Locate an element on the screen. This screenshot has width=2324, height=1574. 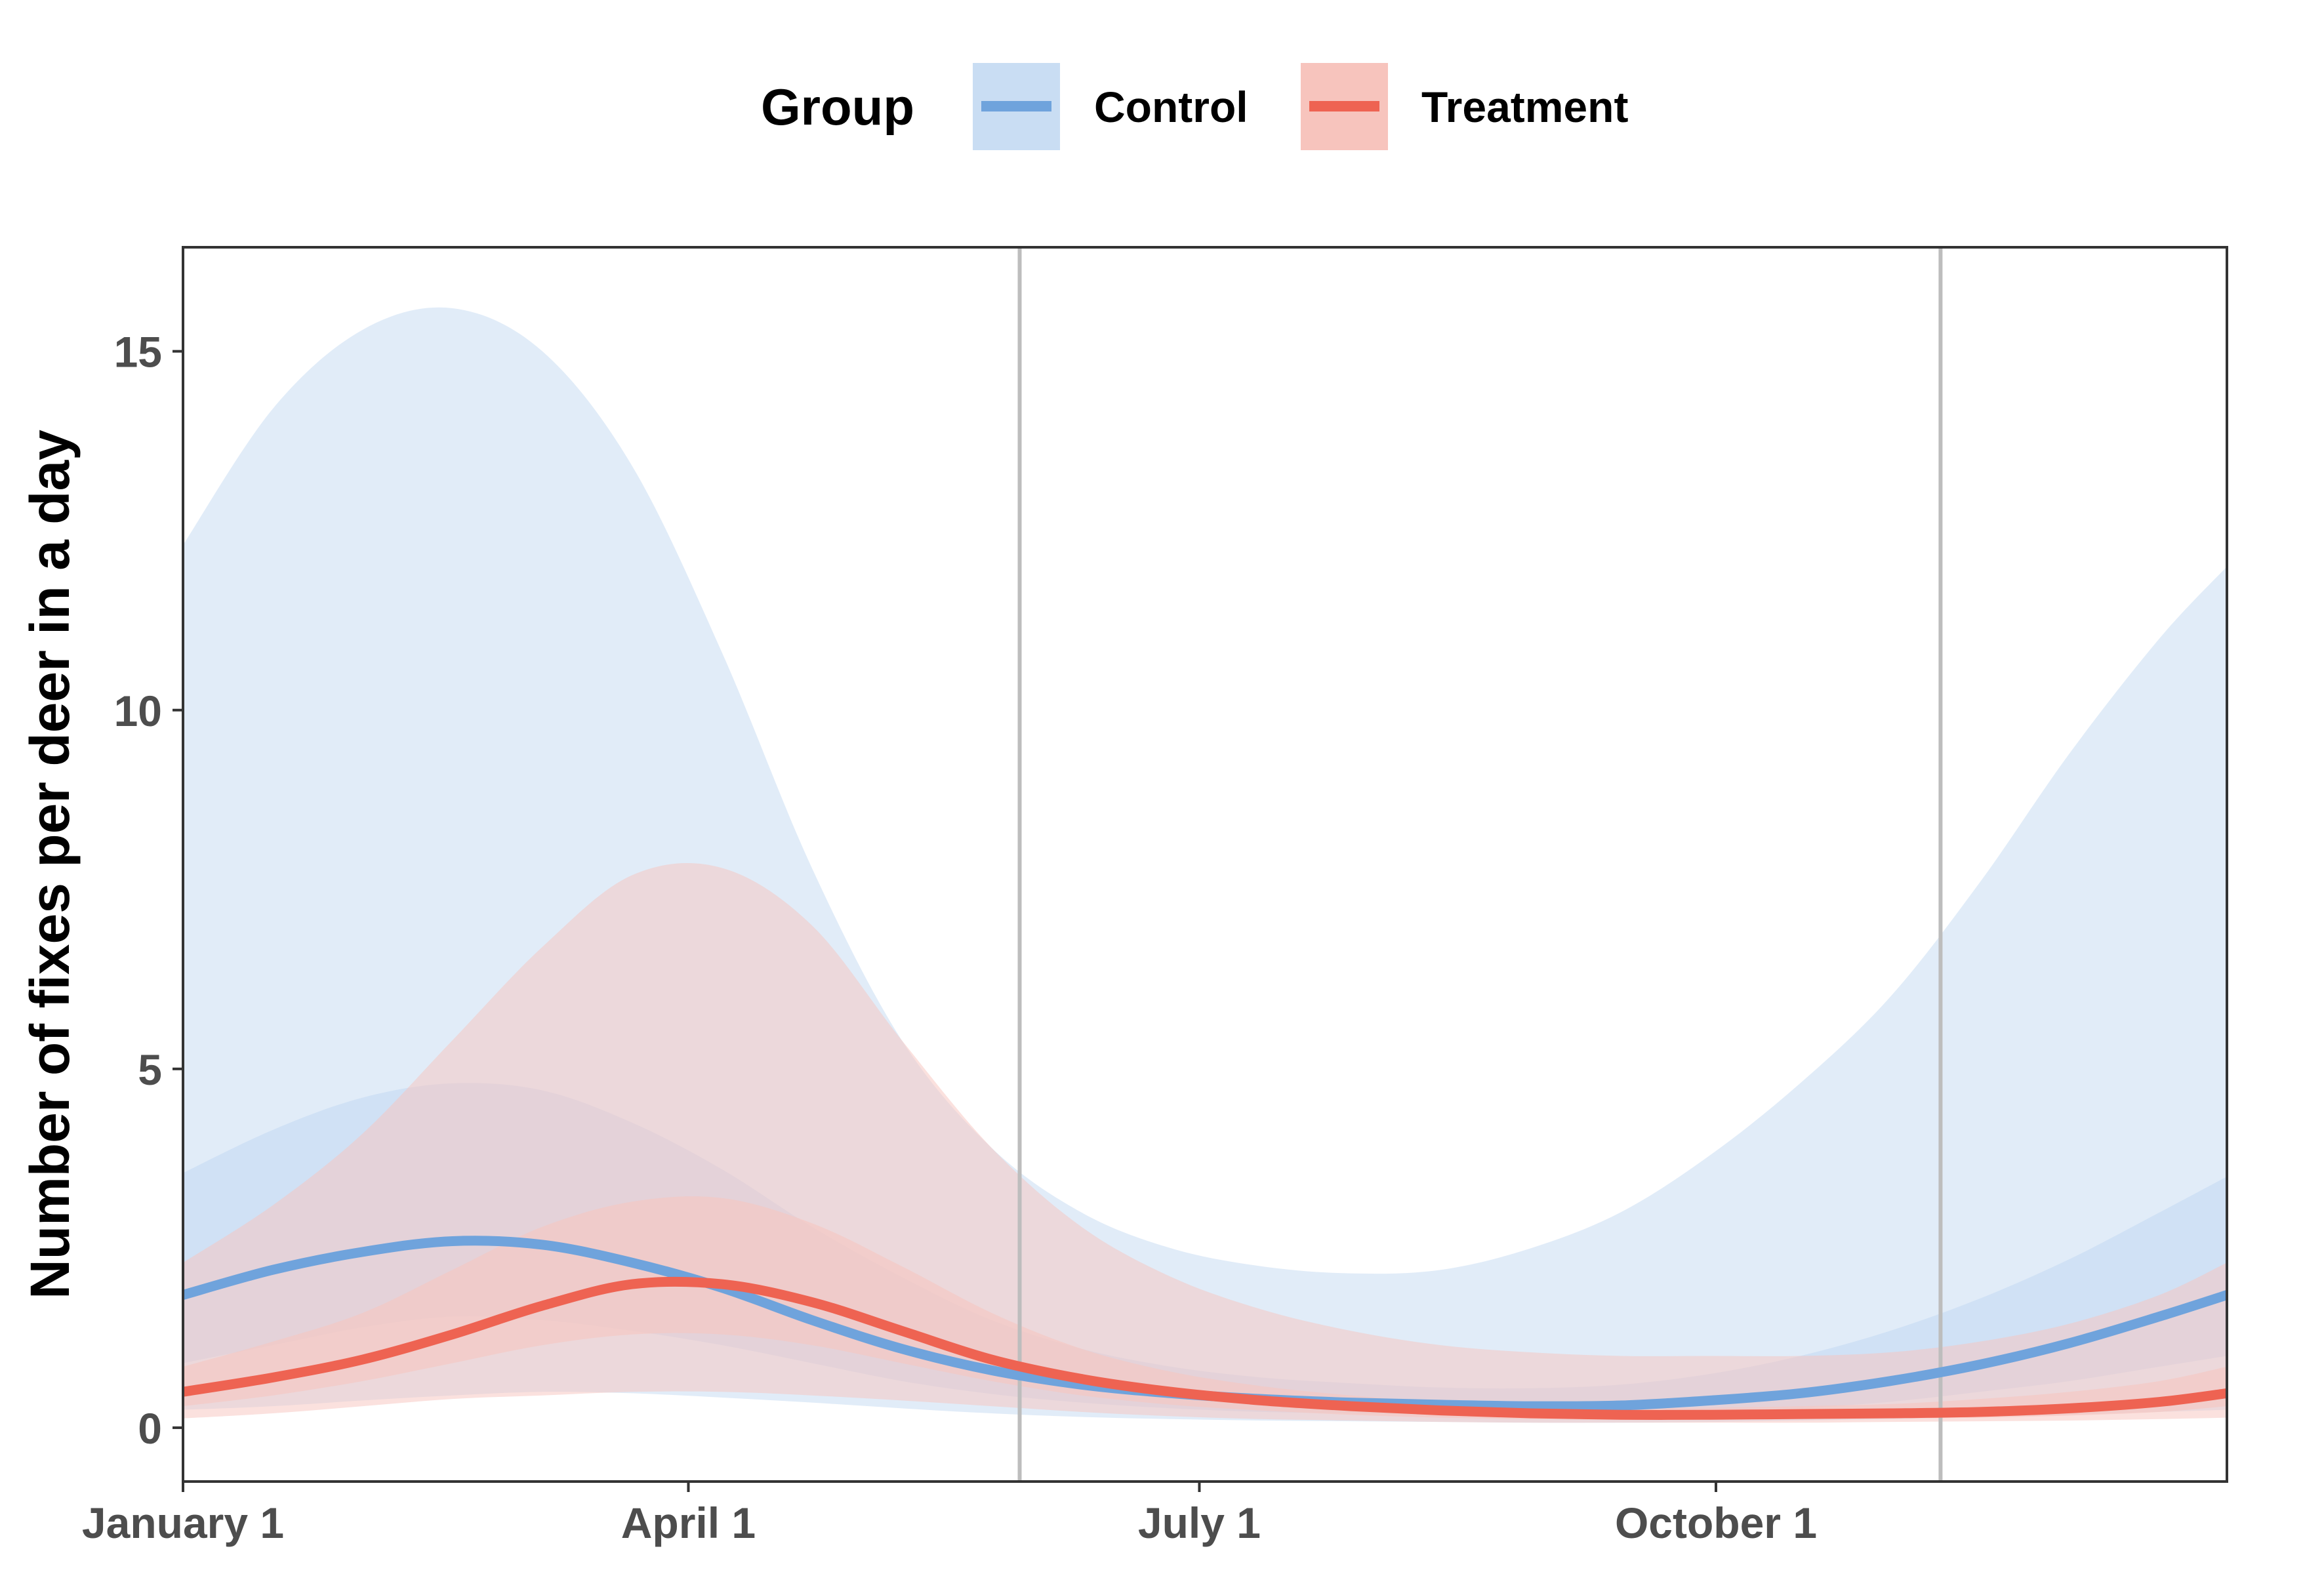
x-tick-label-january-1: January 1 is located at coordinates (183, 1523).